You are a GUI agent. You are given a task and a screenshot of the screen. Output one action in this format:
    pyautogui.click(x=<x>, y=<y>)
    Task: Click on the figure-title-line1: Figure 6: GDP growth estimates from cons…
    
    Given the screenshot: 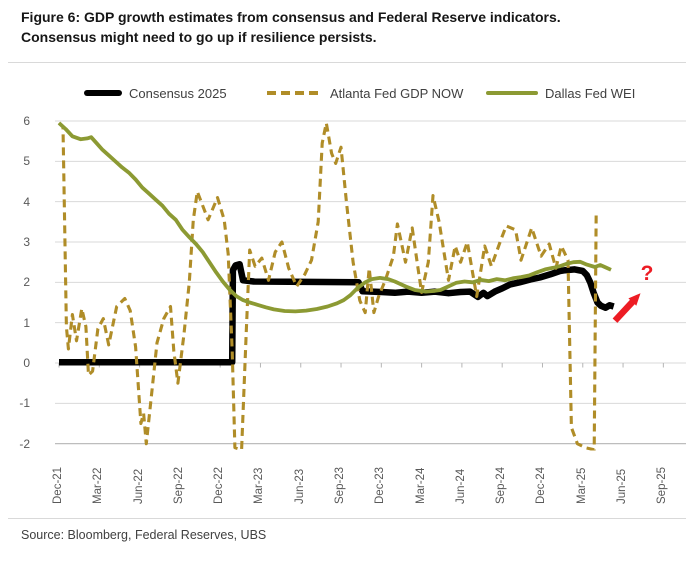 What is the action you would take?
    pyautogui.click(x=291, y=17)
    